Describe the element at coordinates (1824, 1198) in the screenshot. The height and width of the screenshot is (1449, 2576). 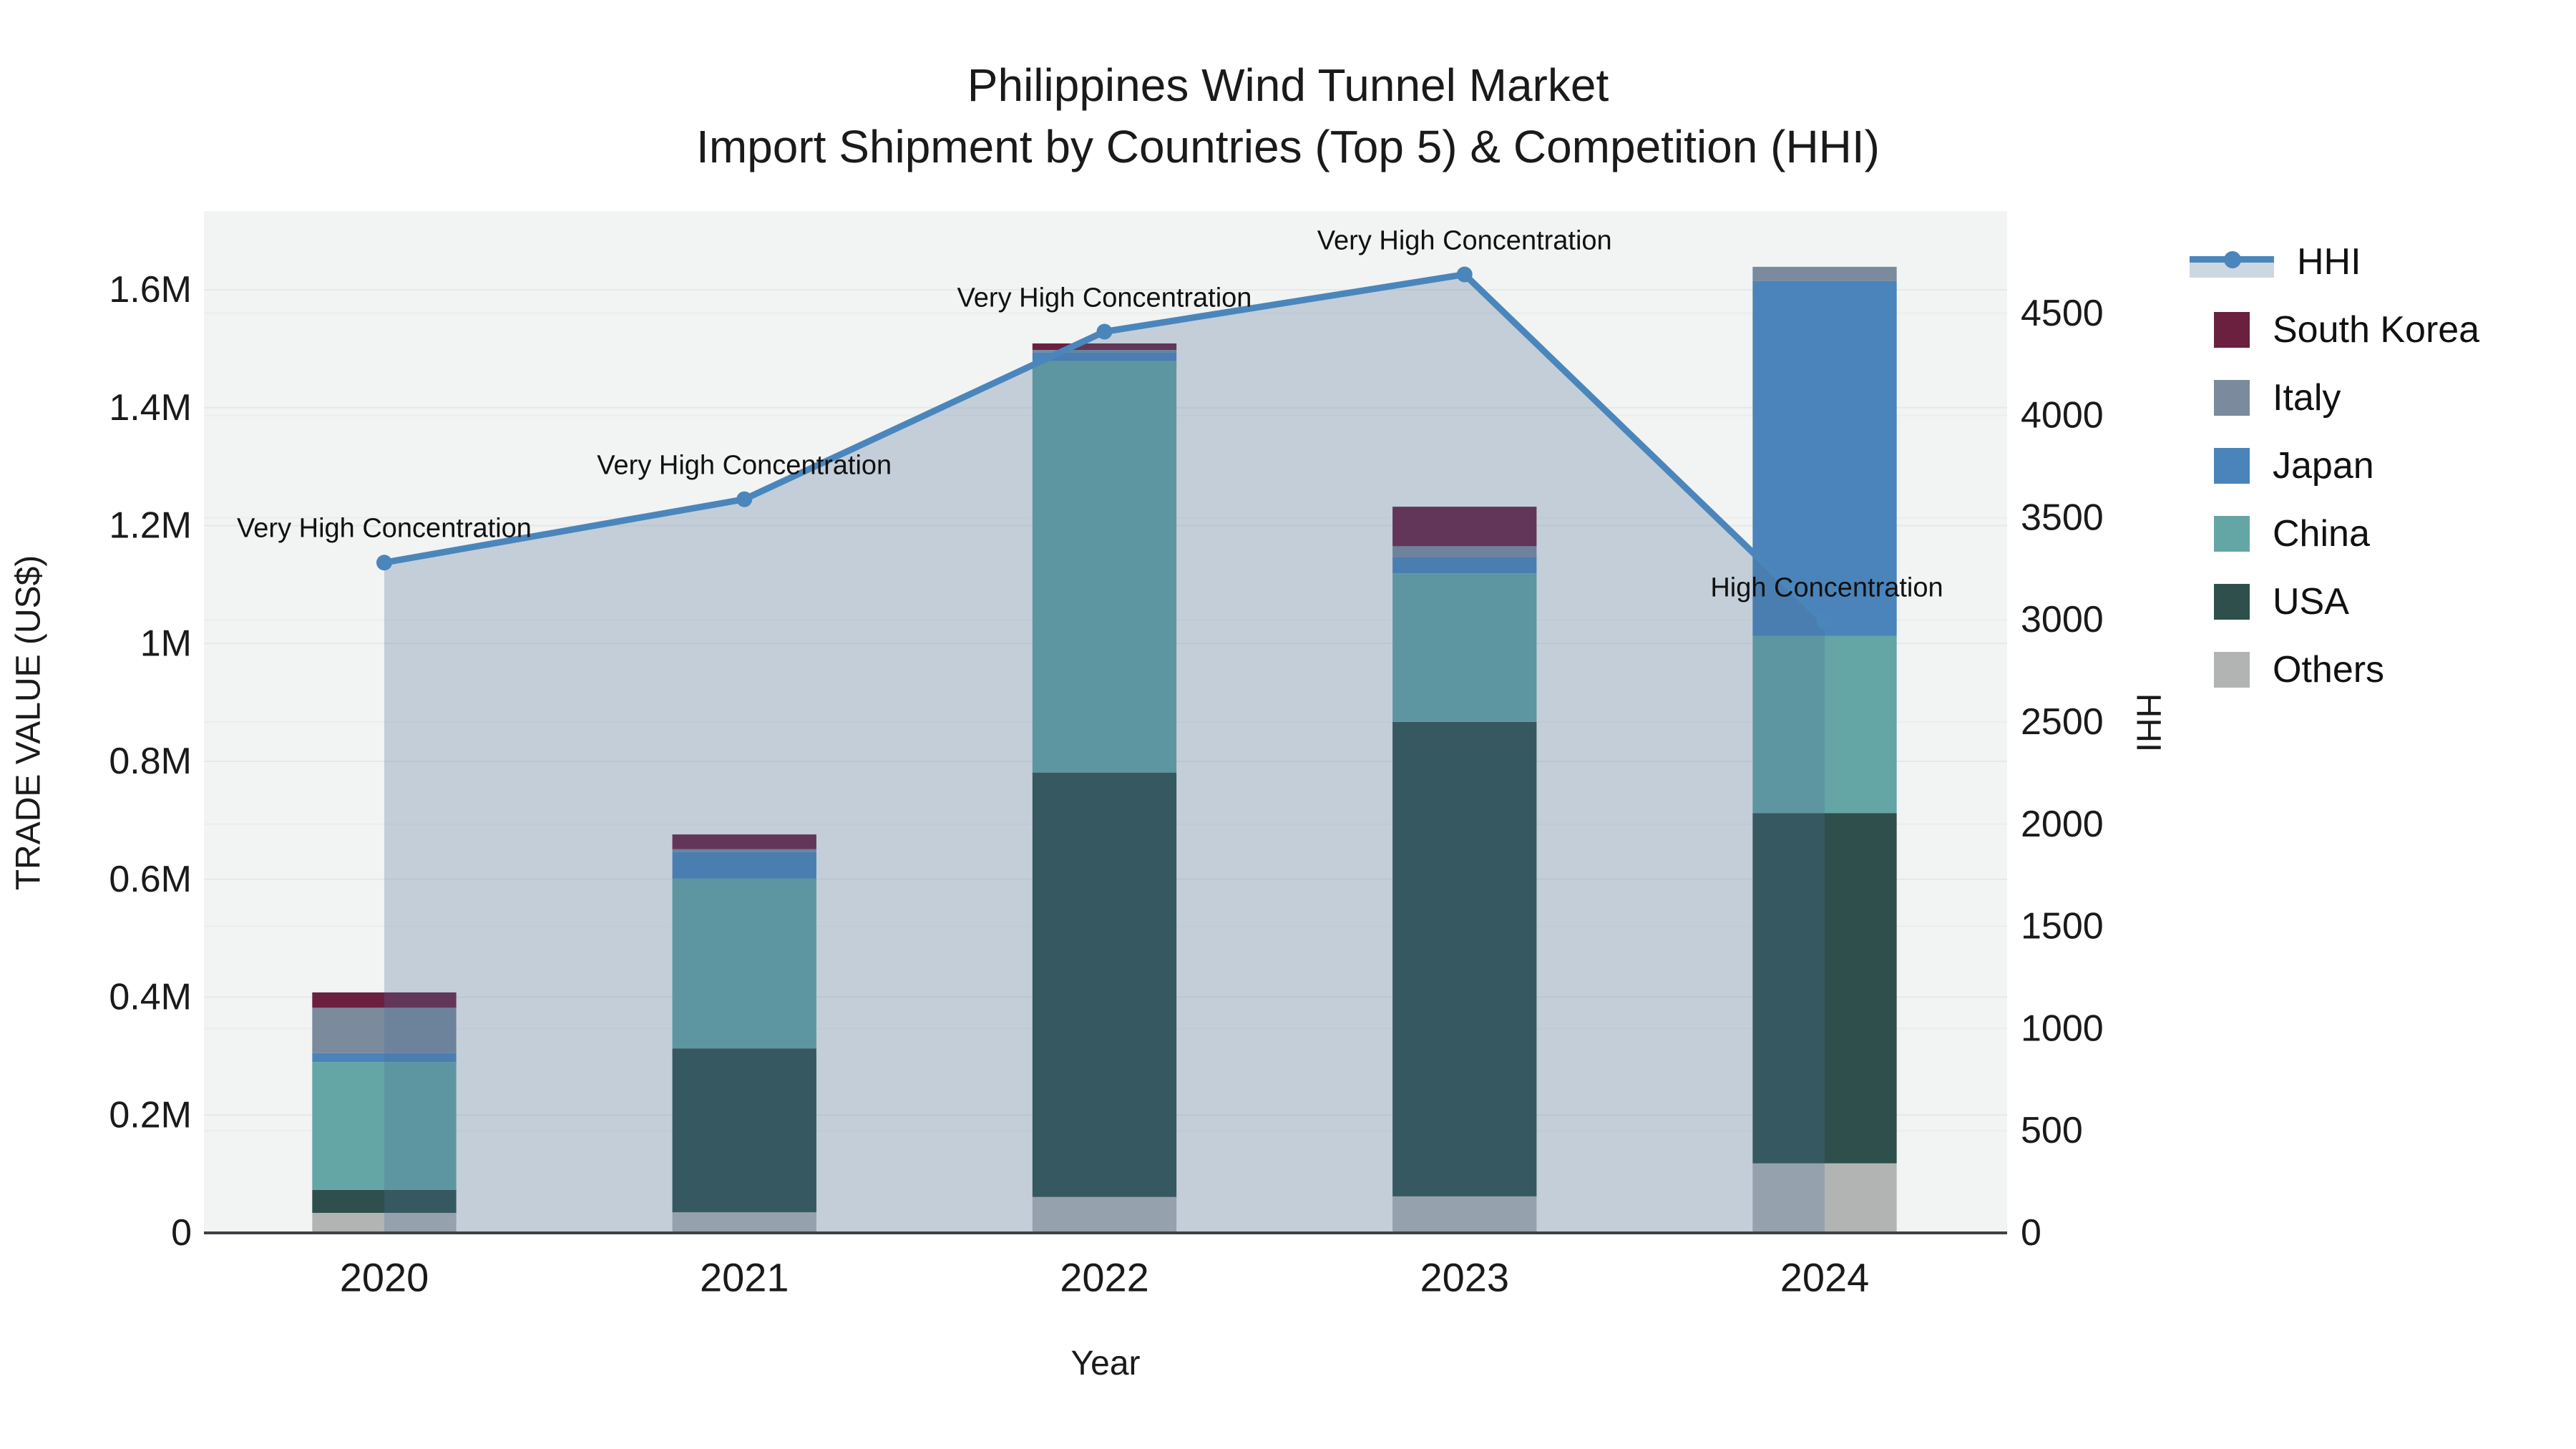
I see `bar-segment-others-2024` at that location.